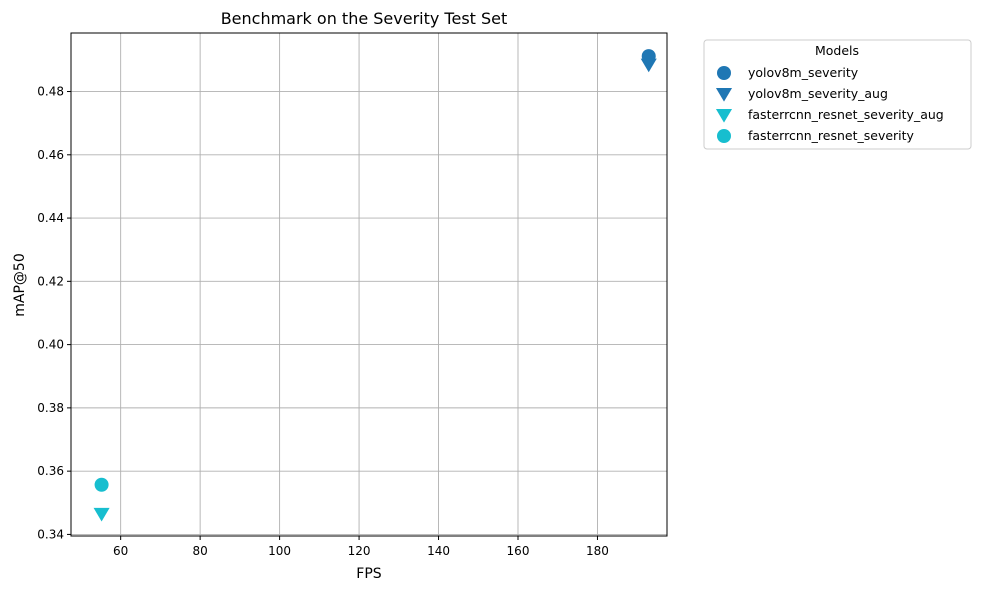 This screenshot has width=981, height=590. Describe the element at coordinates (54, 313) in the screenshot. I see `y-axis-ticks: 0.34 0.36 0.38 0.40 0.42 0.44 0.46 0.48` at that location.